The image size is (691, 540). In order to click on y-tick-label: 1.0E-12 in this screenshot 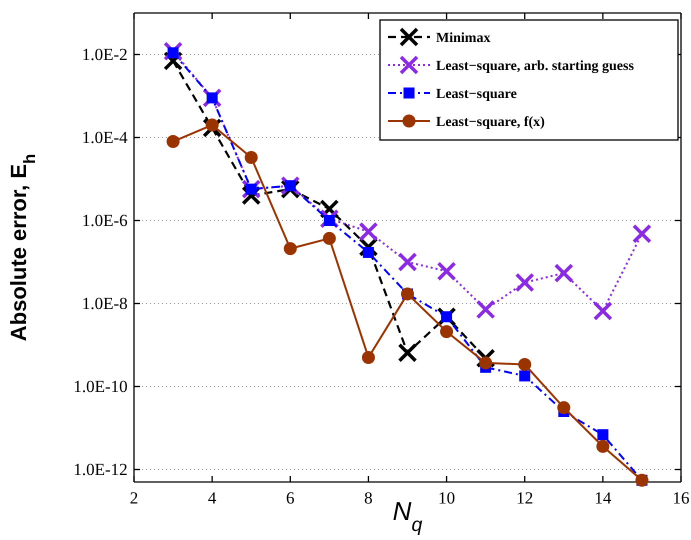, I will do `click(100, 469)`.